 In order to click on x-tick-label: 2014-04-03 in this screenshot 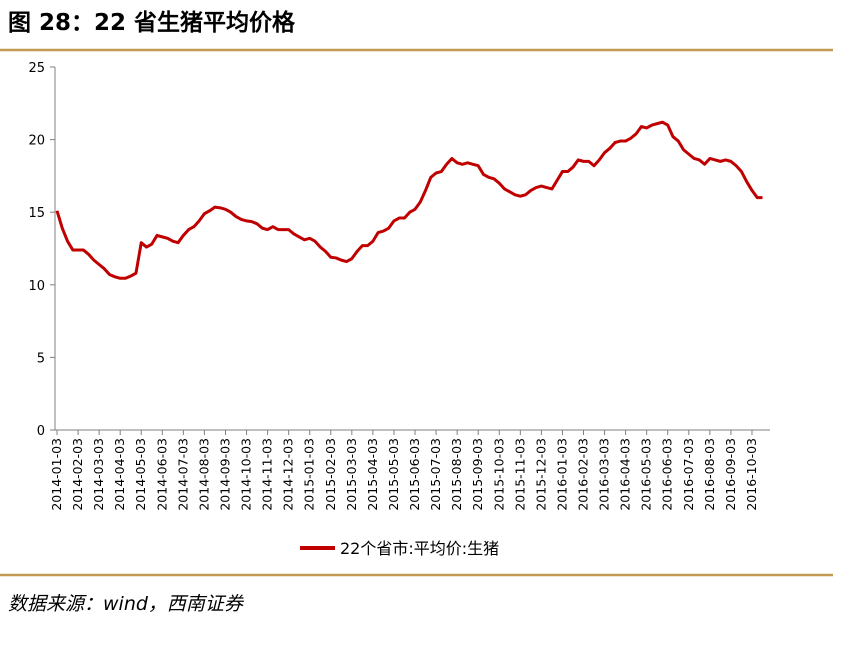, I will do `click(119, 474)`.